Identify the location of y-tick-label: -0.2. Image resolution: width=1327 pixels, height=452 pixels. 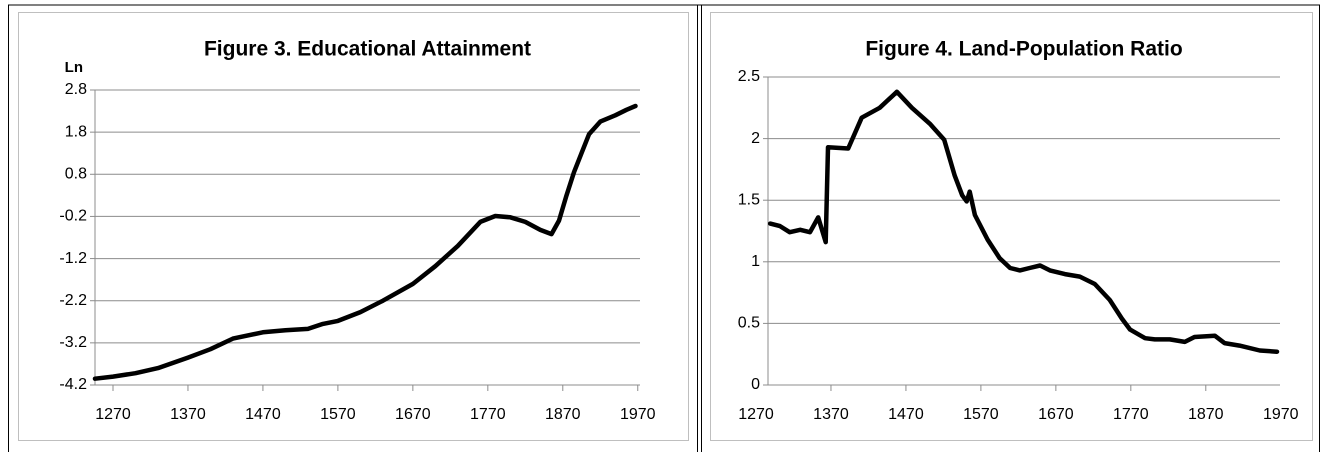
(73, 216).